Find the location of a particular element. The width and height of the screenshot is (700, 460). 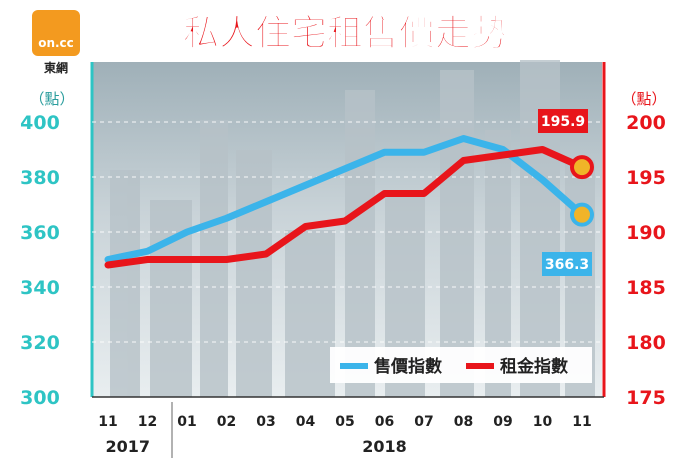

y-right-tick-label: 195 is located at coordinates (646, 178).